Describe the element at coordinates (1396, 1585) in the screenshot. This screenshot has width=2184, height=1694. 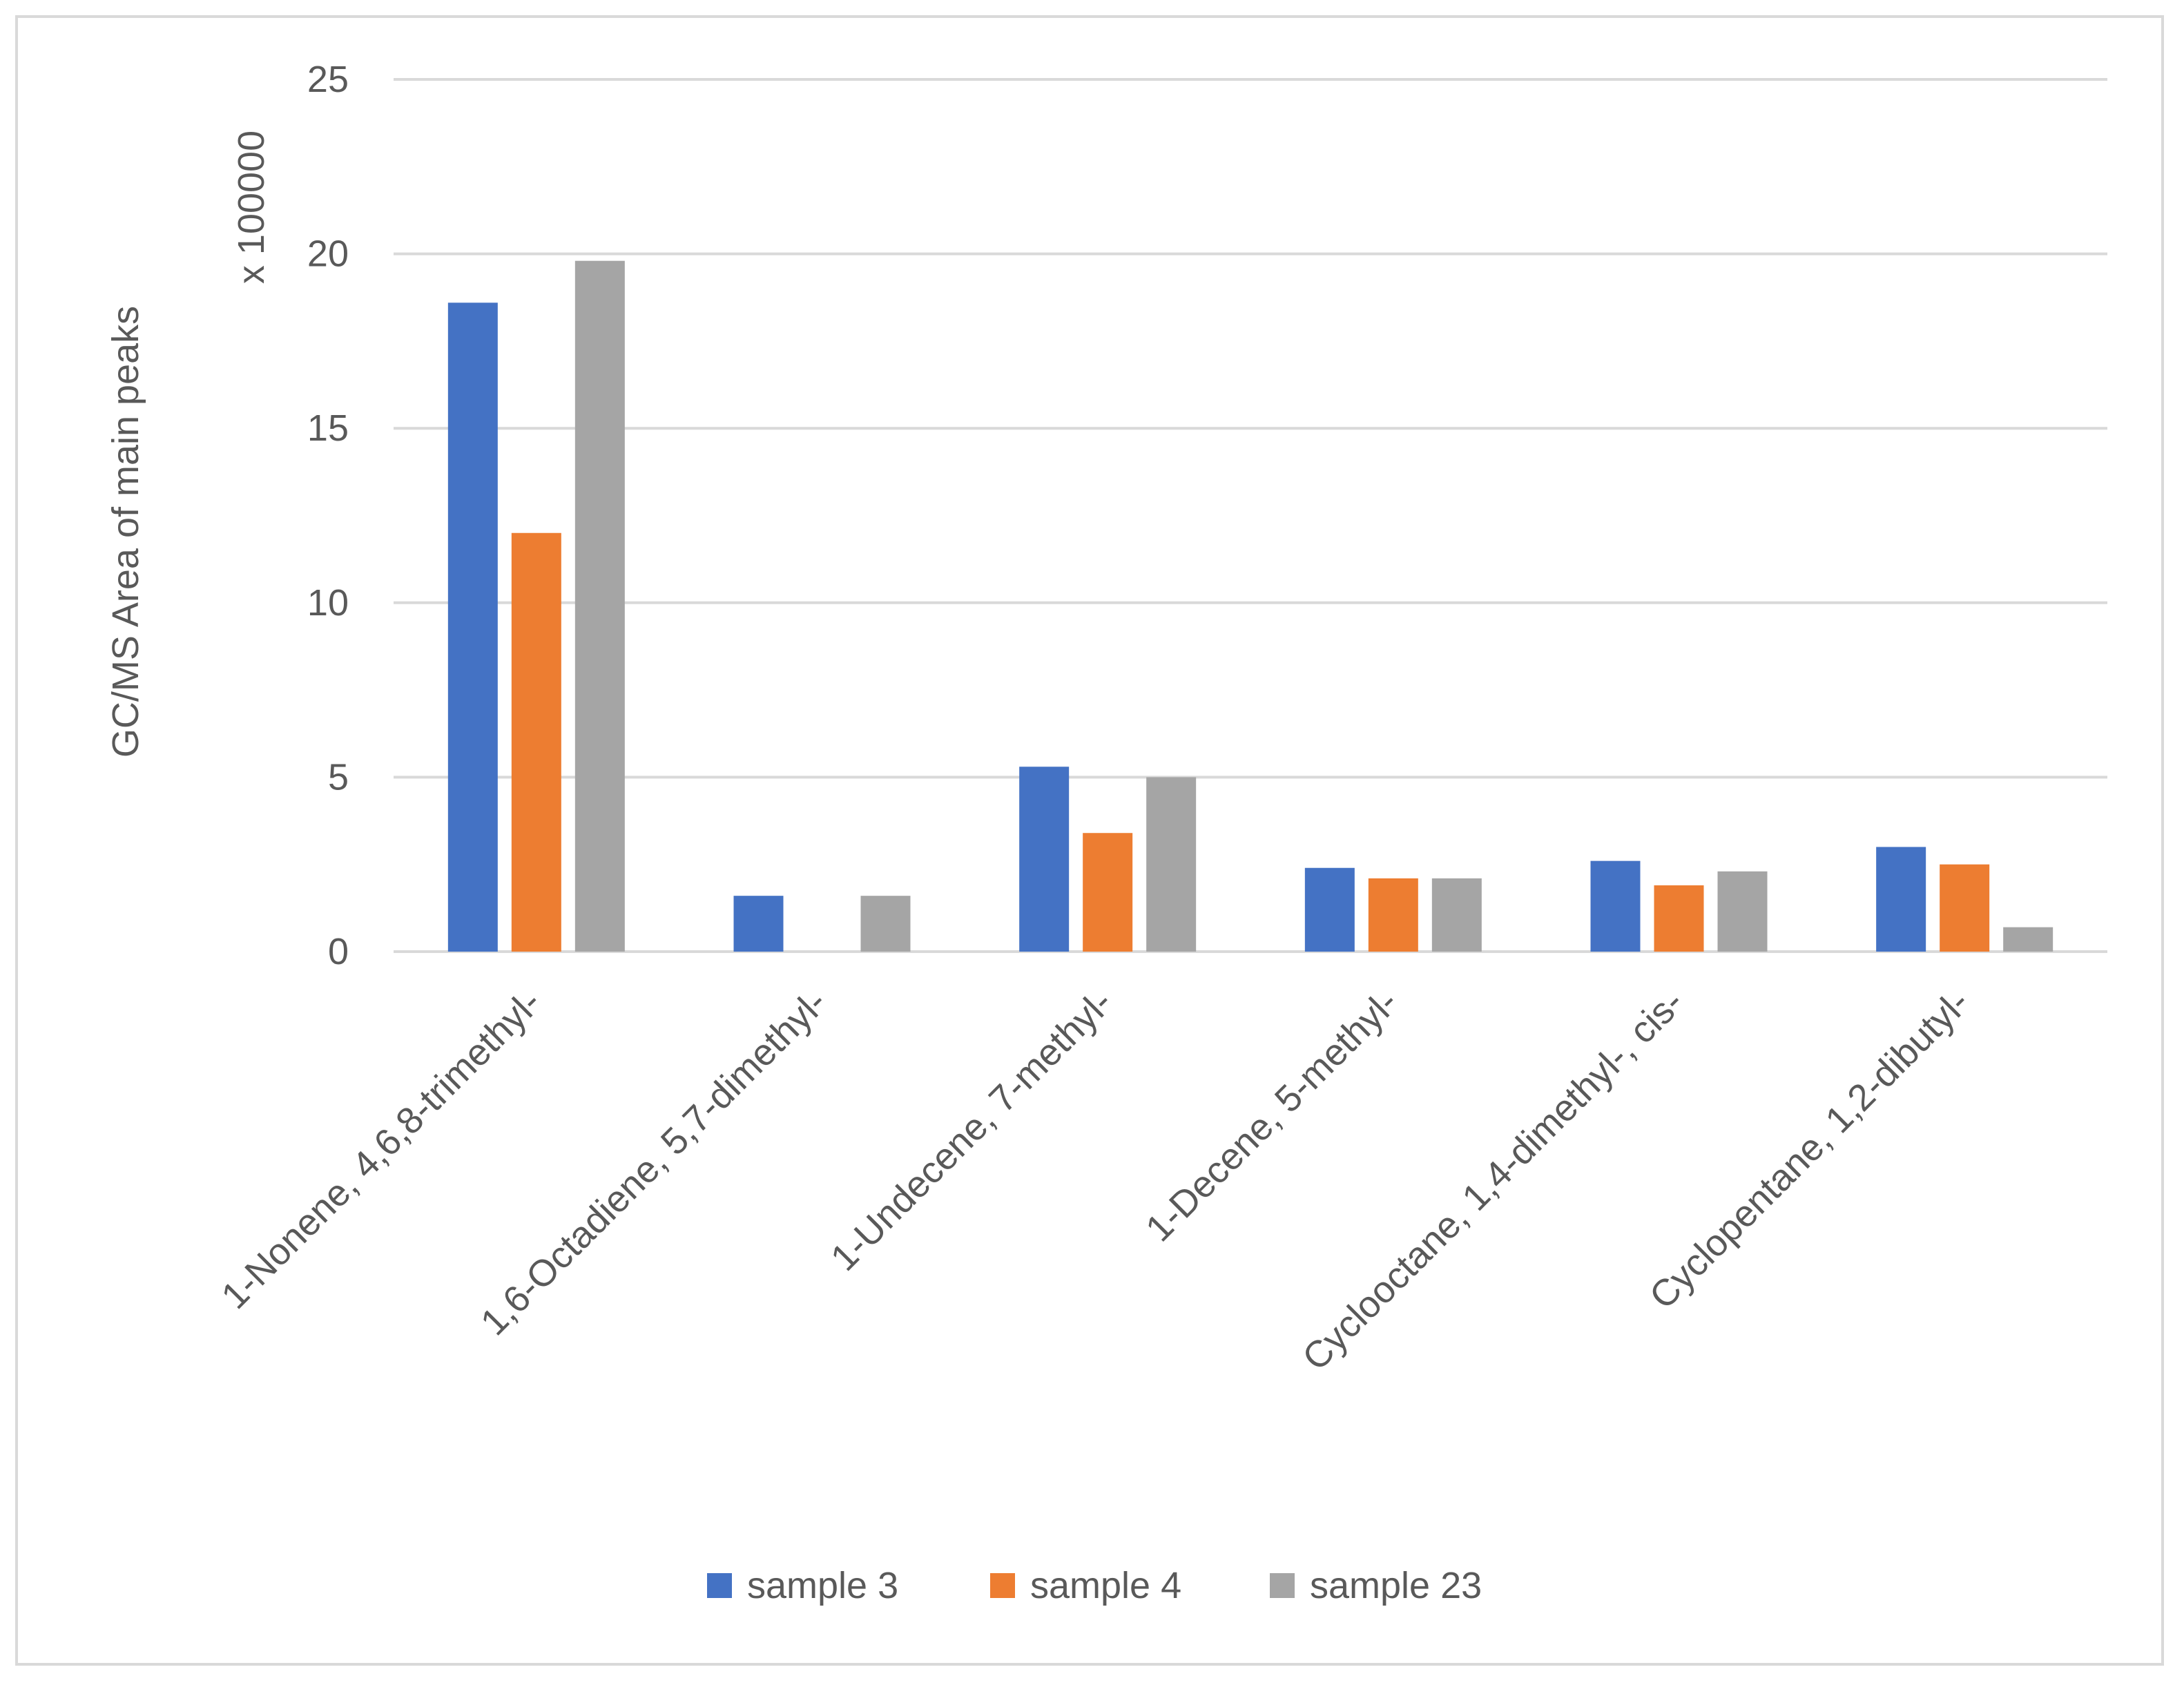
I see `legend-label: sample 23` at that location.